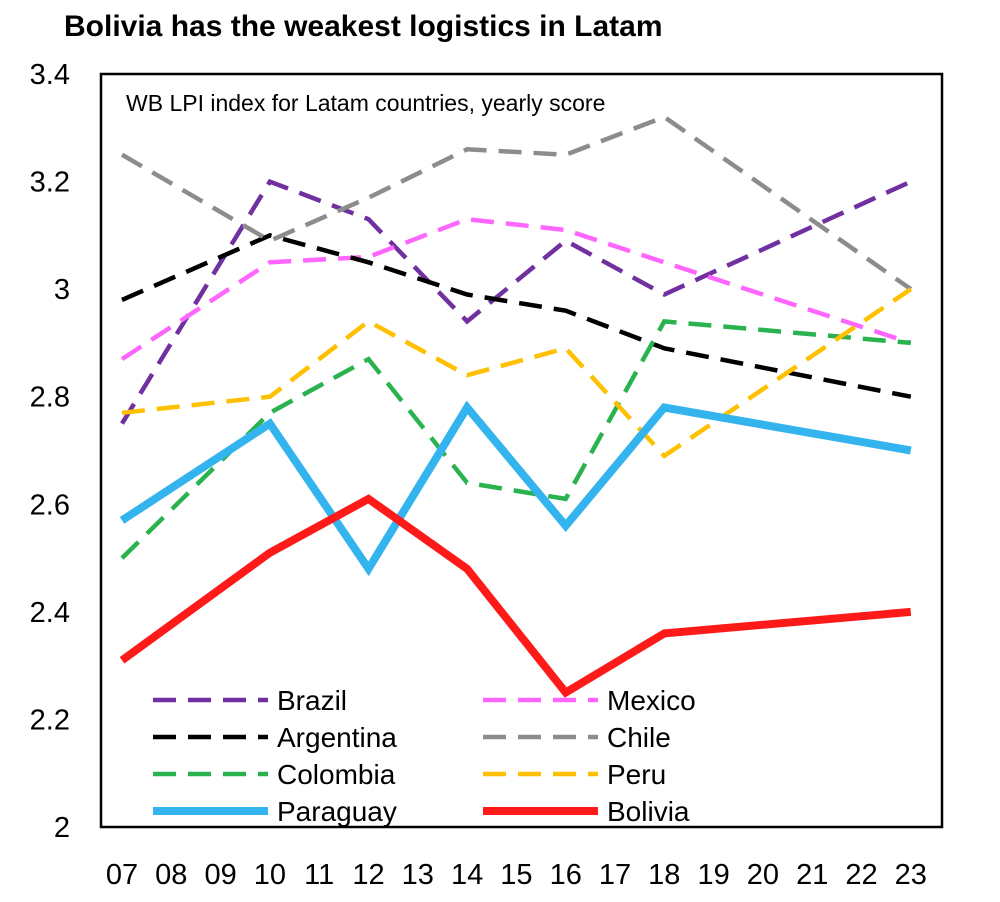  Describe the element at coordinates (418, 875) in the screenshot. I see `x-tick-label: 13` at that location.